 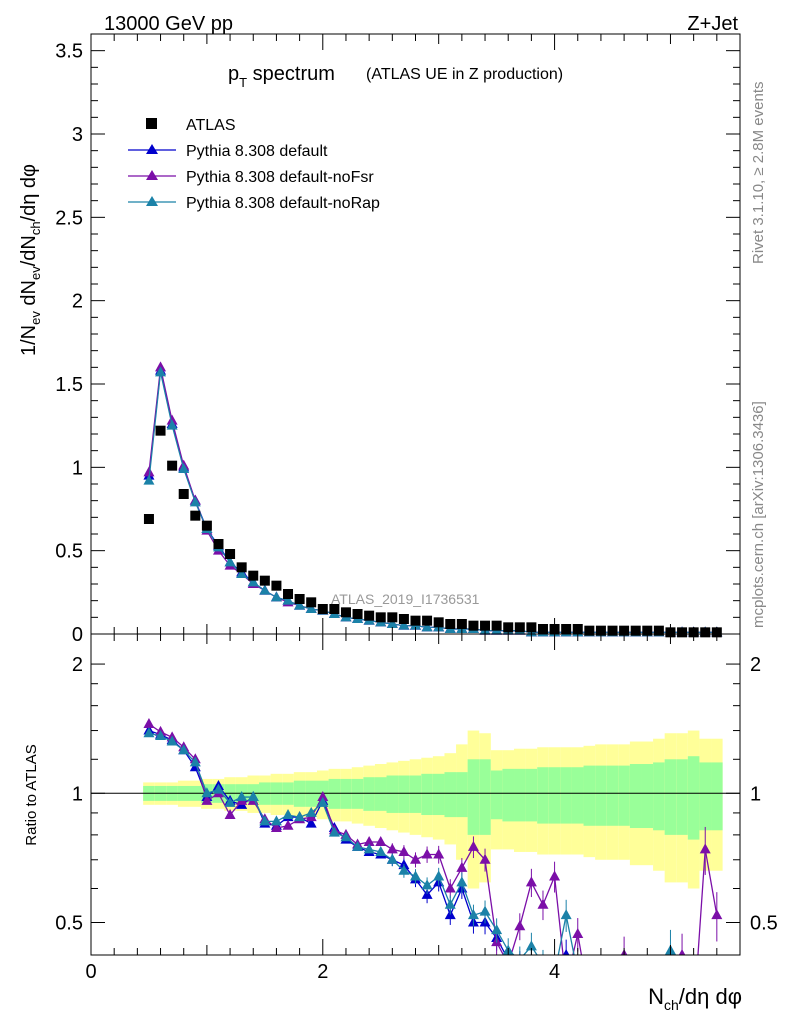 What do you see at coordinates (405, 599) in the screenshot?
I see `analysis-label: ATLAS_2019_I1736531` at bounding box center [405, 599].